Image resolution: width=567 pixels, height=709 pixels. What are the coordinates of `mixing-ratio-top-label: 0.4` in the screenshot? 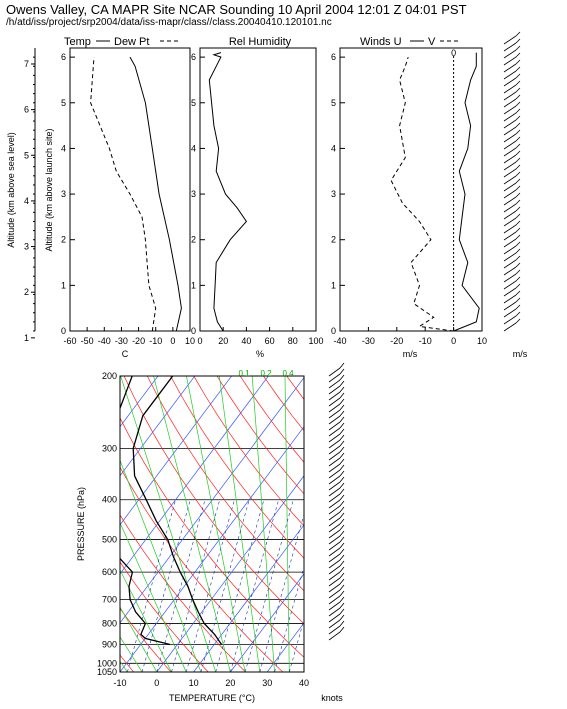 It's located at (288, 373).